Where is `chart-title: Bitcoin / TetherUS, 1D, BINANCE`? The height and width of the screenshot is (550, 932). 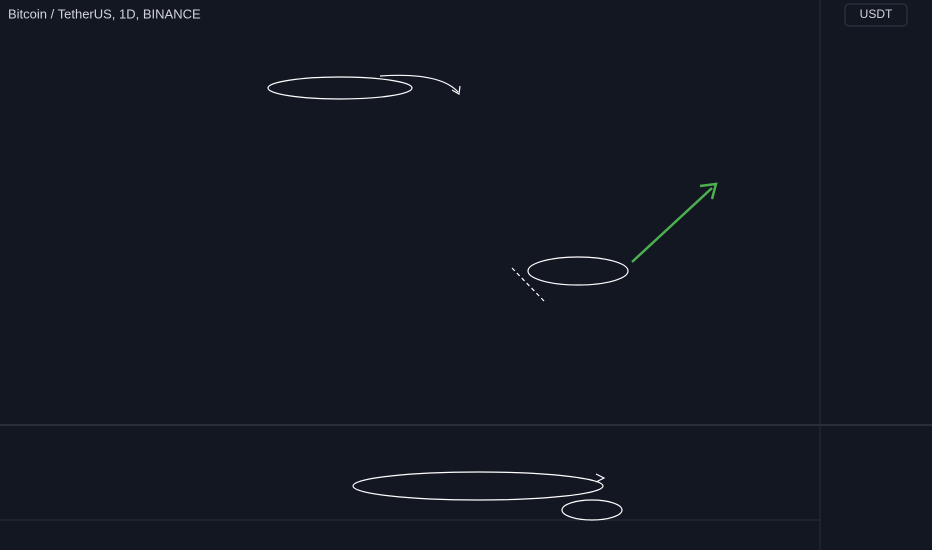
chart-title: Bitcoin / TetherUS, 1D, BINANCE is located at coordinates (104, 13).